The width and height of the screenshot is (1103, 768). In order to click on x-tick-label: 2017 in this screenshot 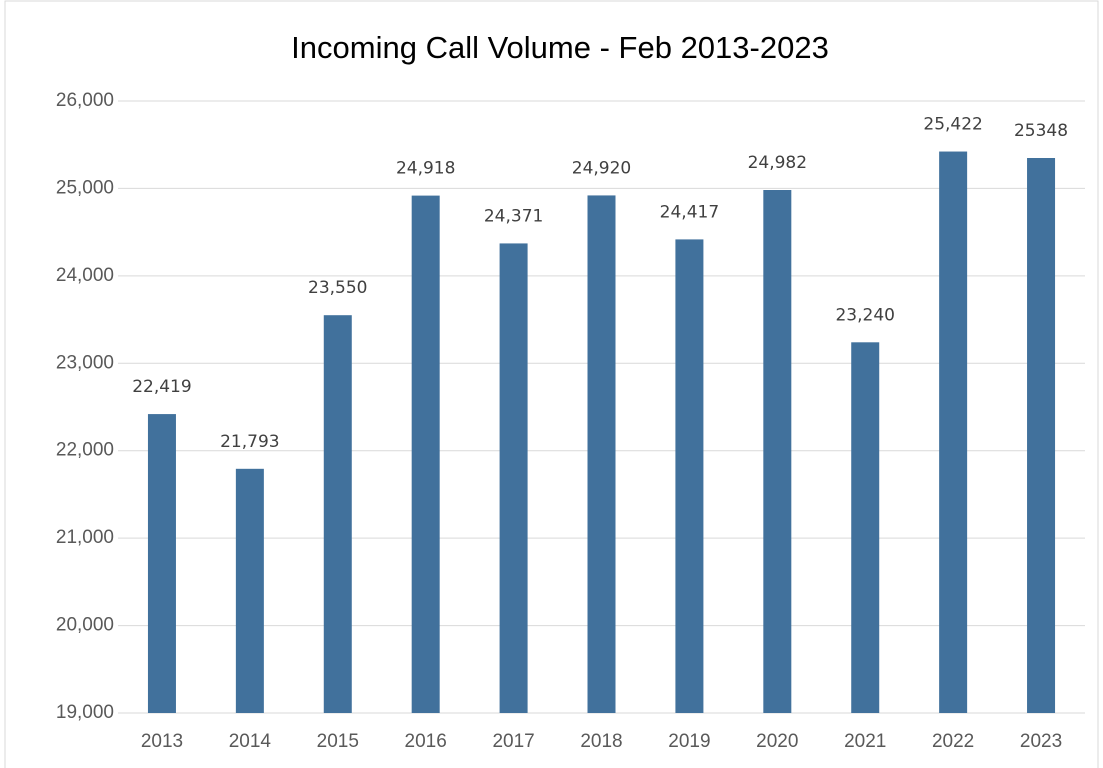, I will do `click(513, 741)`.